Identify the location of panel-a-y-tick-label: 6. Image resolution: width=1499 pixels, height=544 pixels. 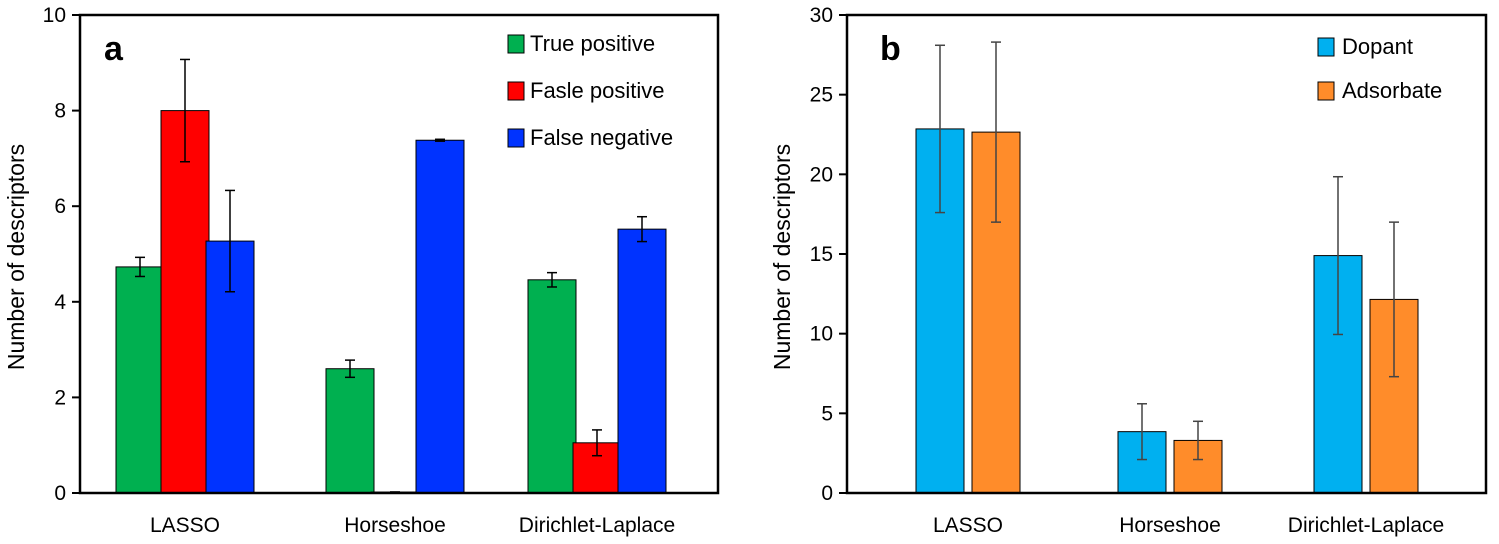
(60, 206).